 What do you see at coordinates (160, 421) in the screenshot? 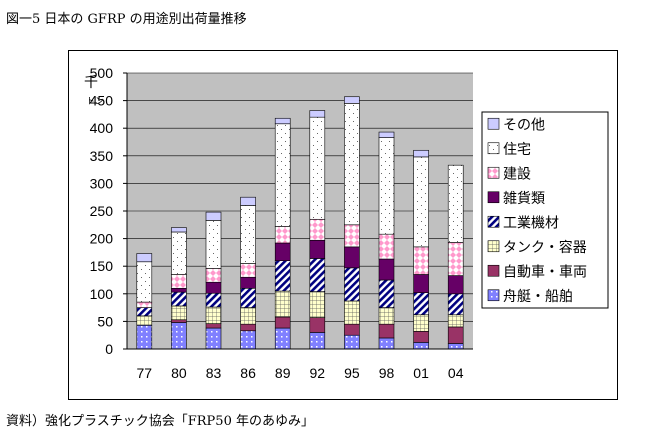
I see `source-caption: 資料）強化プラスチック協会「FRP50 年のあゆみ」` at bounding box center [160, 421].